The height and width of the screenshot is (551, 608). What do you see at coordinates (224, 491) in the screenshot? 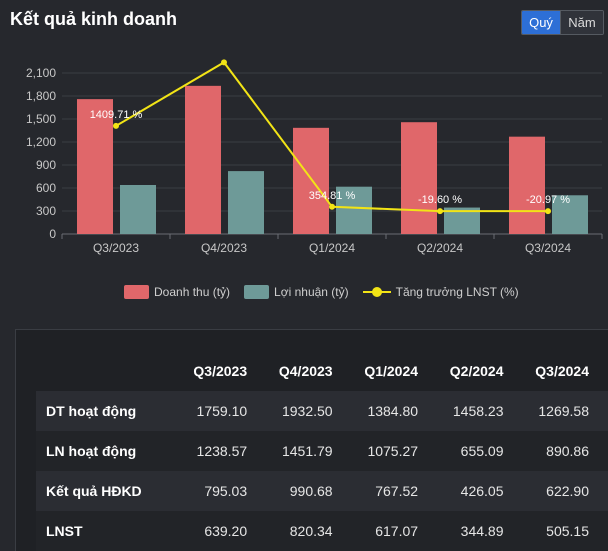
I see `table-cell: 795.03` at bounding box center [224, 491].